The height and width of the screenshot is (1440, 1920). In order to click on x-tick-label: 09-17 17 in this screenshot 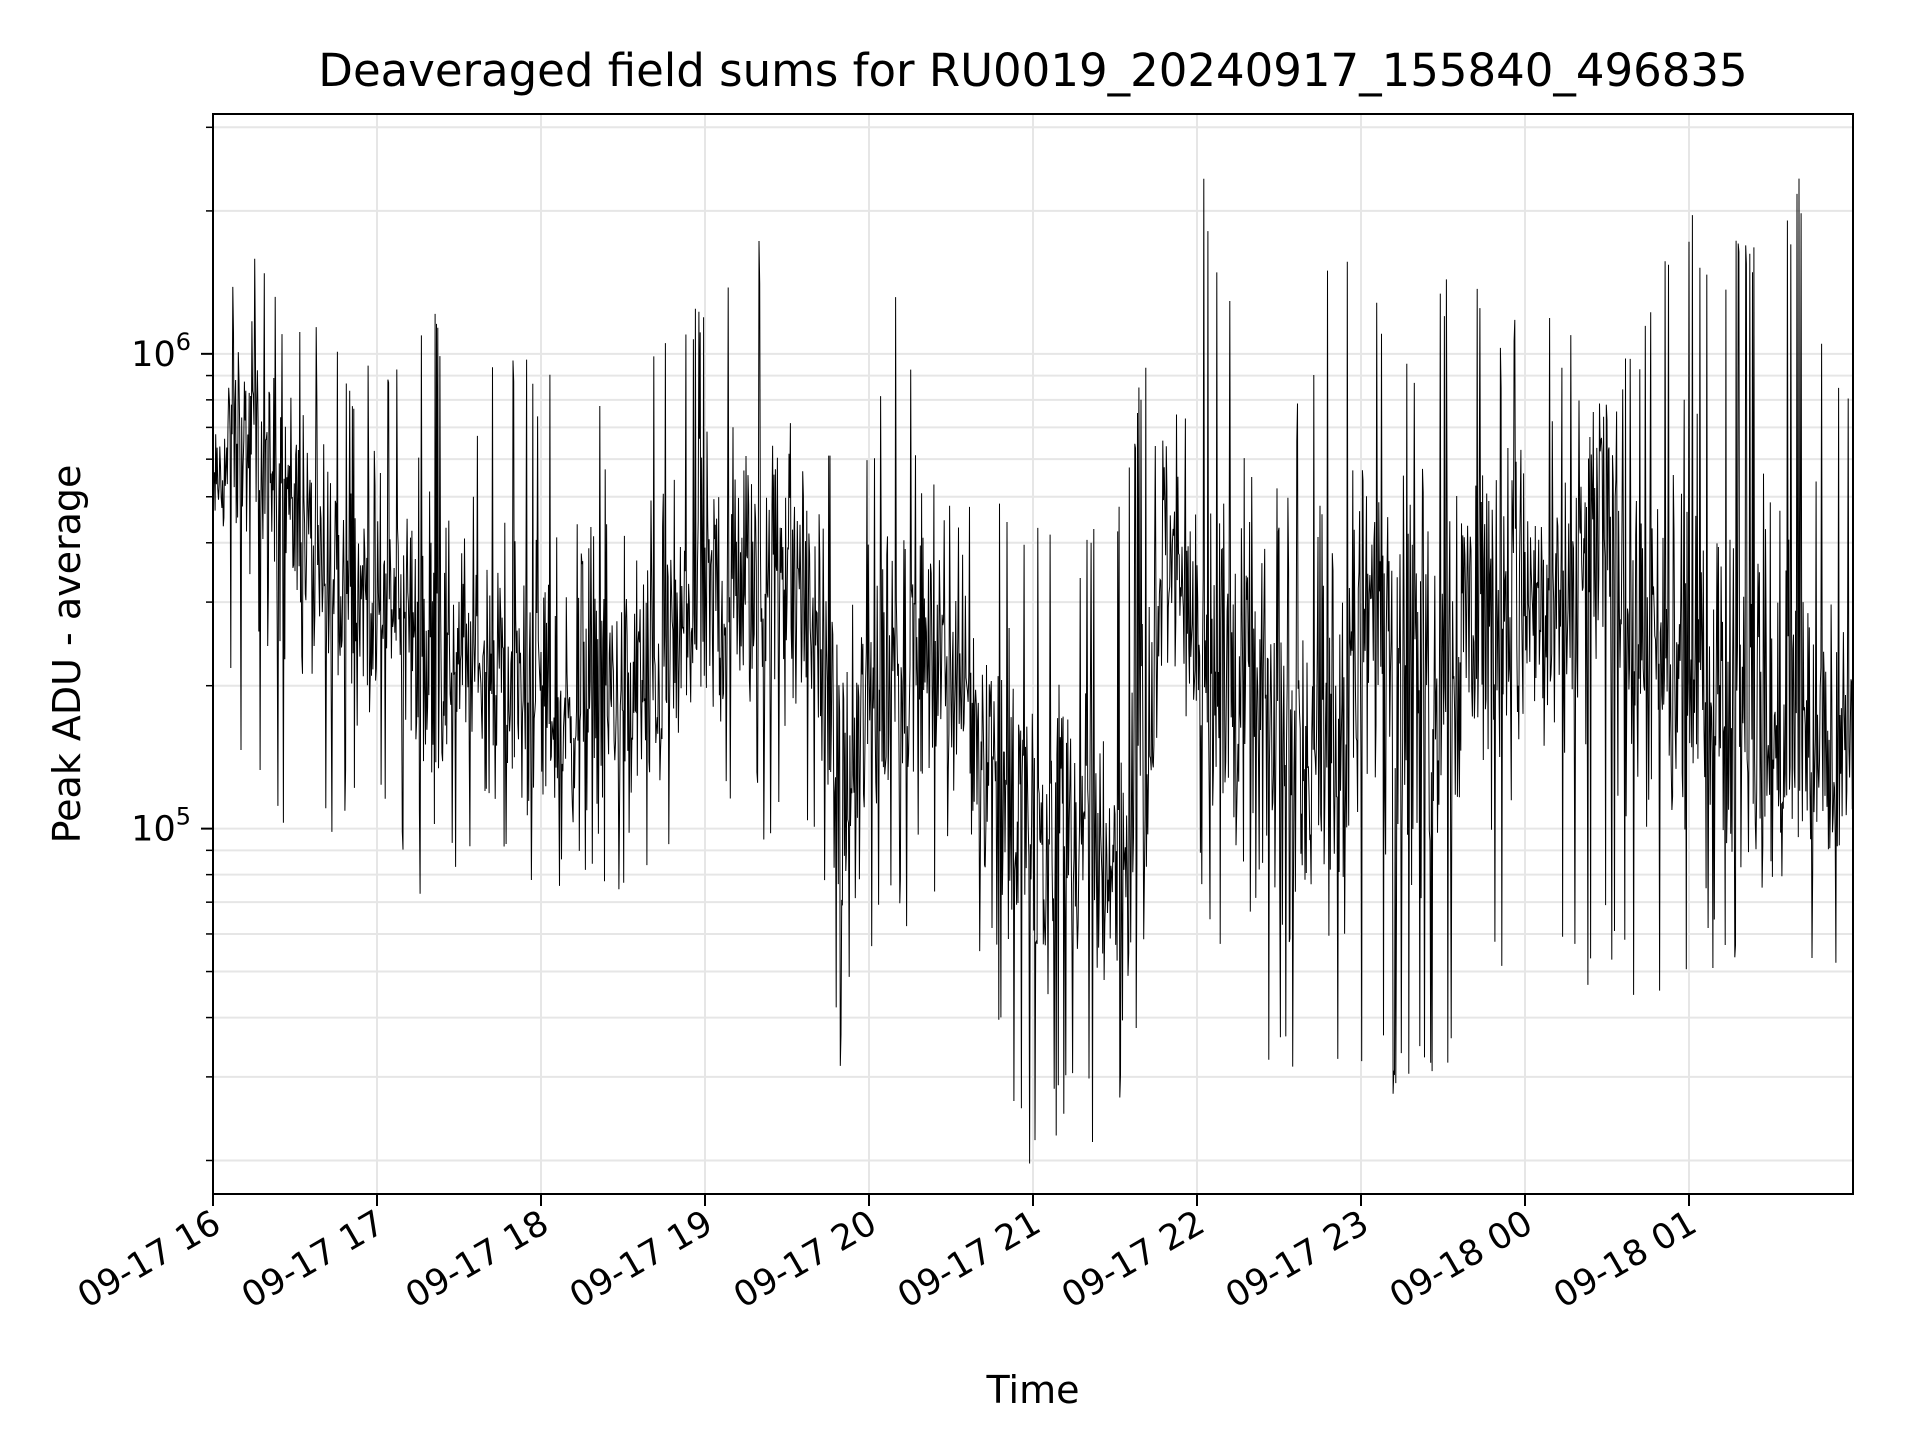, I will do `click(313, 1259)`.